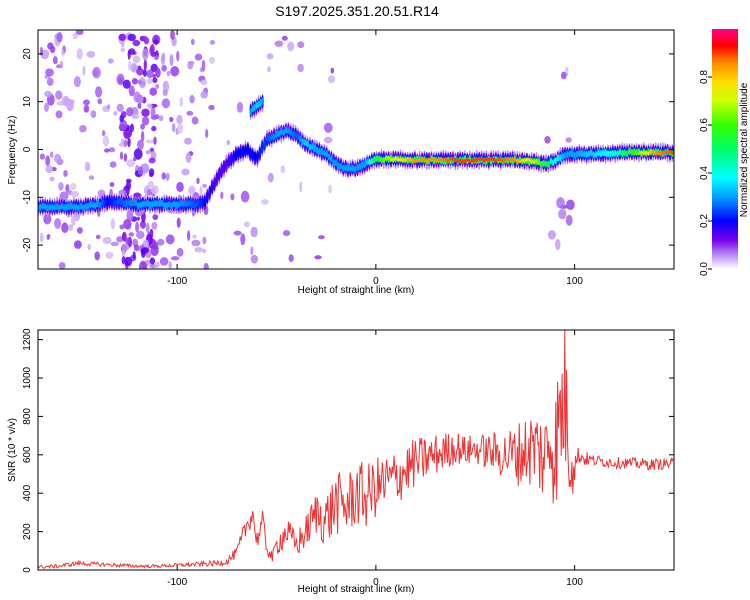 The height and width of the screenshot is (600, 750). Describe the element at coordinates (27, 54) in the screenshot. I see `y-tick-label: 20` at that location.